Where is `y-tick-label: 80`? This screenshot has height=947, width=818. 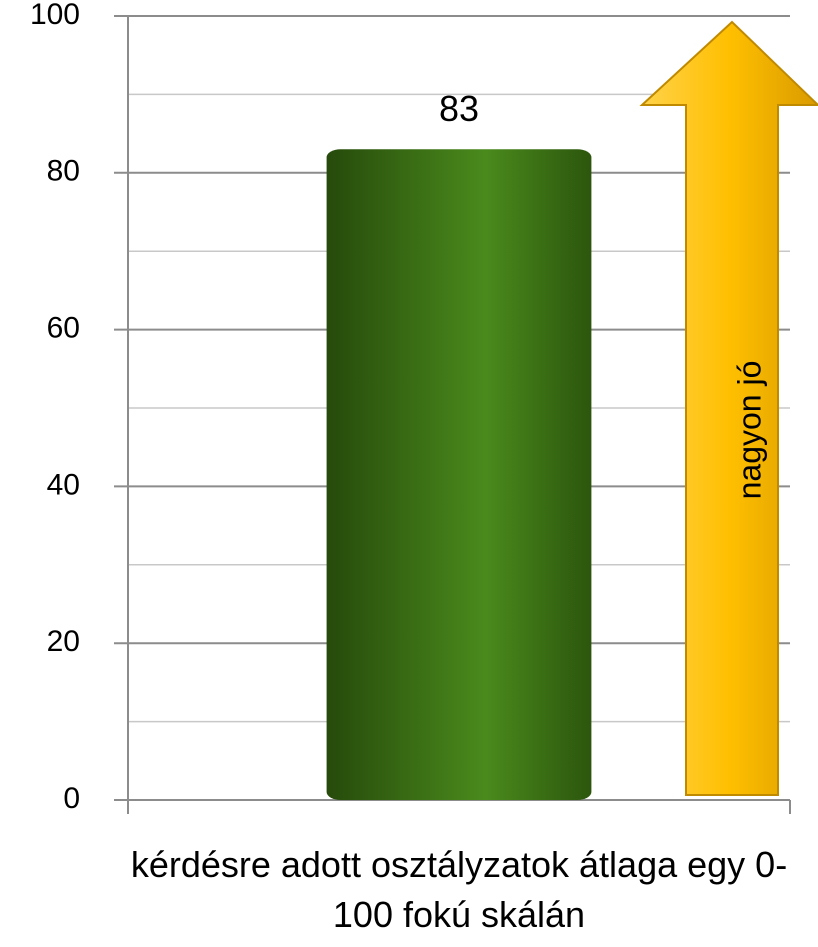 y-tick-label: 80 is located at coordinates (63, 171).